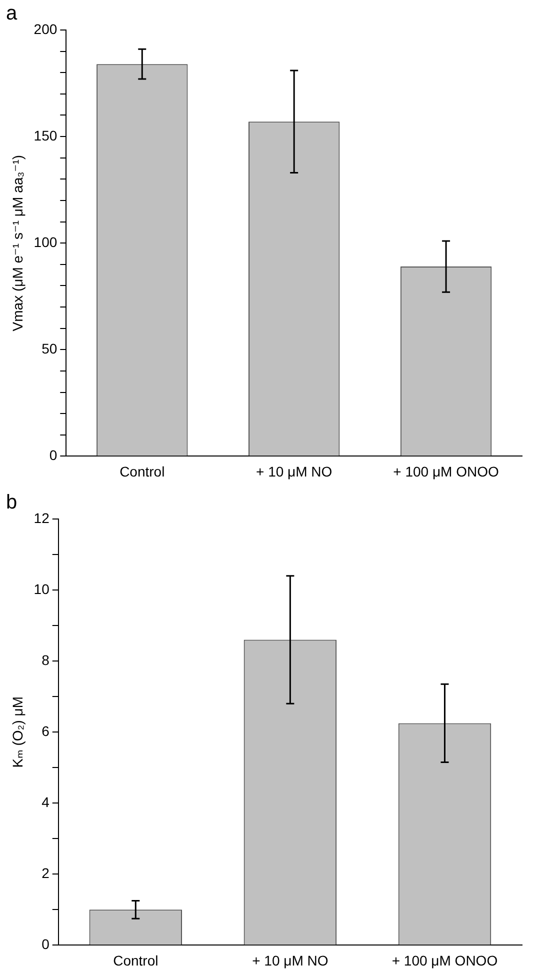  I want to click on y-tick-label: 4, so click(46, 802).